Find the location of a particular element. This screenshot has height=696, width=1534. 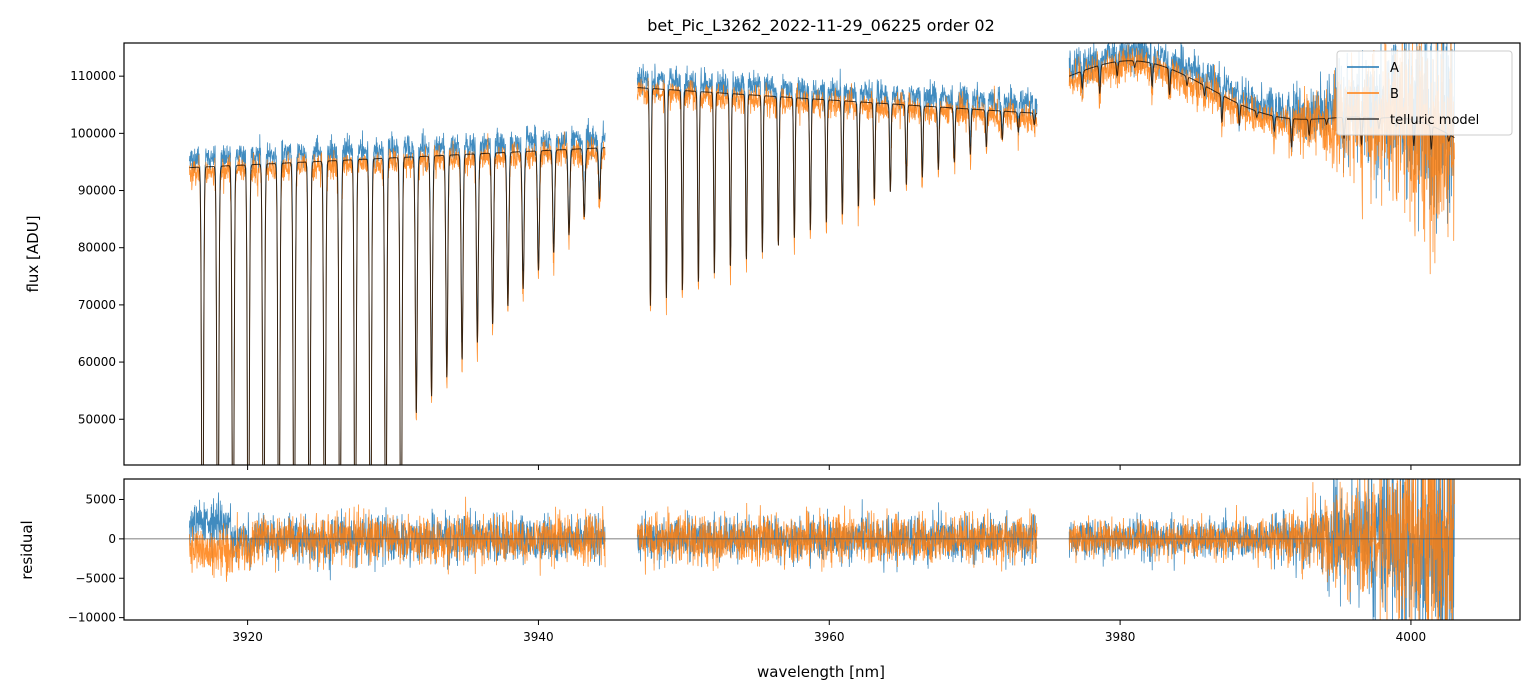

y-tick-label: 80000 is located at coordinates (97, 248).